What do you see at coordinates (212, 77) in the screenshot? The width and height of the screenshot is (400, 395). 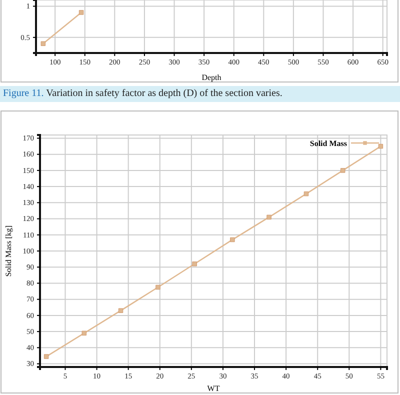 I see `x-axis-title: Depth` at bounding box center [212, 77].